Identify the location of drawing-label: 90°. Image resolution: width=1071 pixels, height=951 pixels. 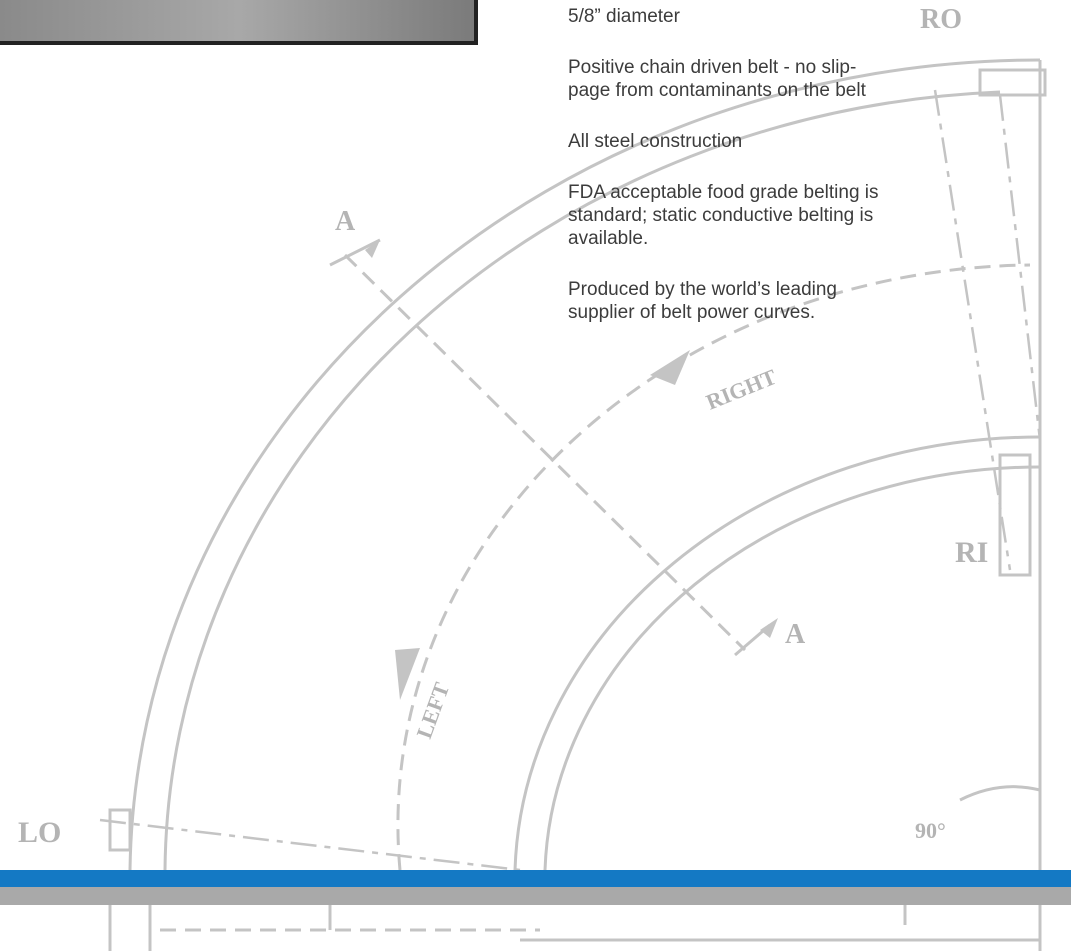
(930, 830).